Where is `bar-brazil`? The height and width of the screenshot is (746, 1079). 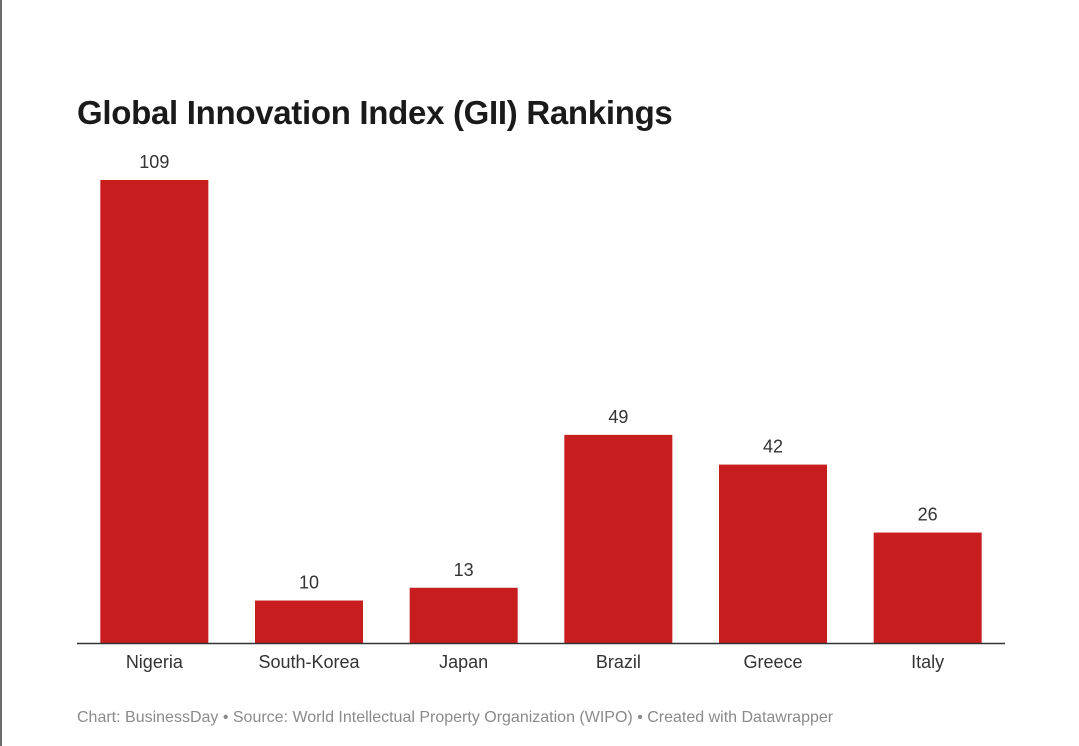
bar-brazil is located at coordinates (618, 538).